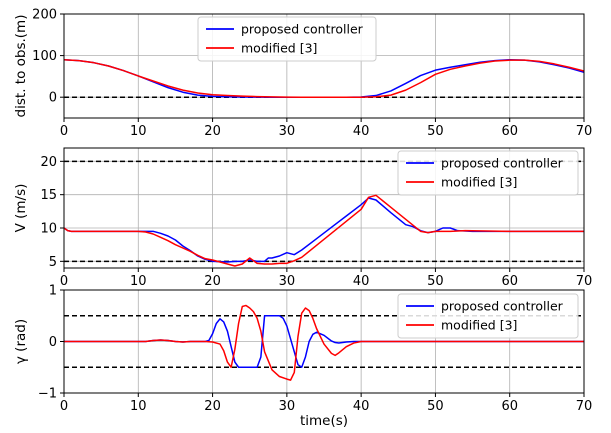  Describe the element at coordinates (48, 229) in the screenshot. I see `y-tick-label: 10` at that location.